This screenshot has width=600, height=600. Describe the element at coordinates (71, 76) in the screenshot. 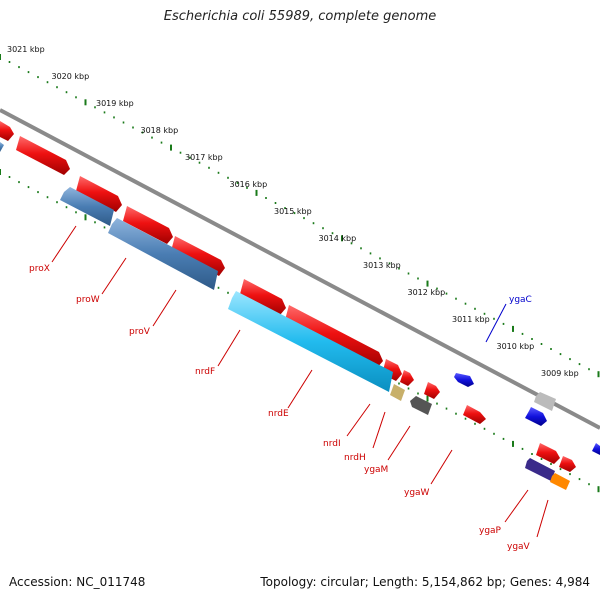

I see `ruler-label: 3020 kbp` at that location.